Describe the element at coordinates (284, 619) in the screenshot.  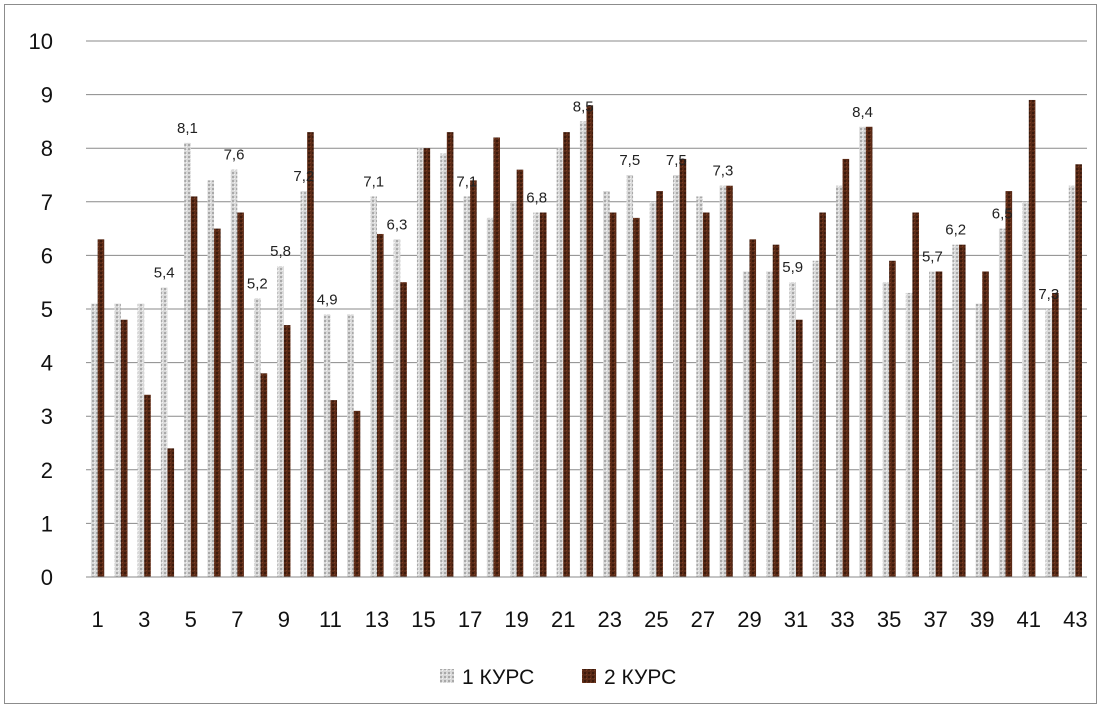
I see `x-tick-label: 9` at that location.